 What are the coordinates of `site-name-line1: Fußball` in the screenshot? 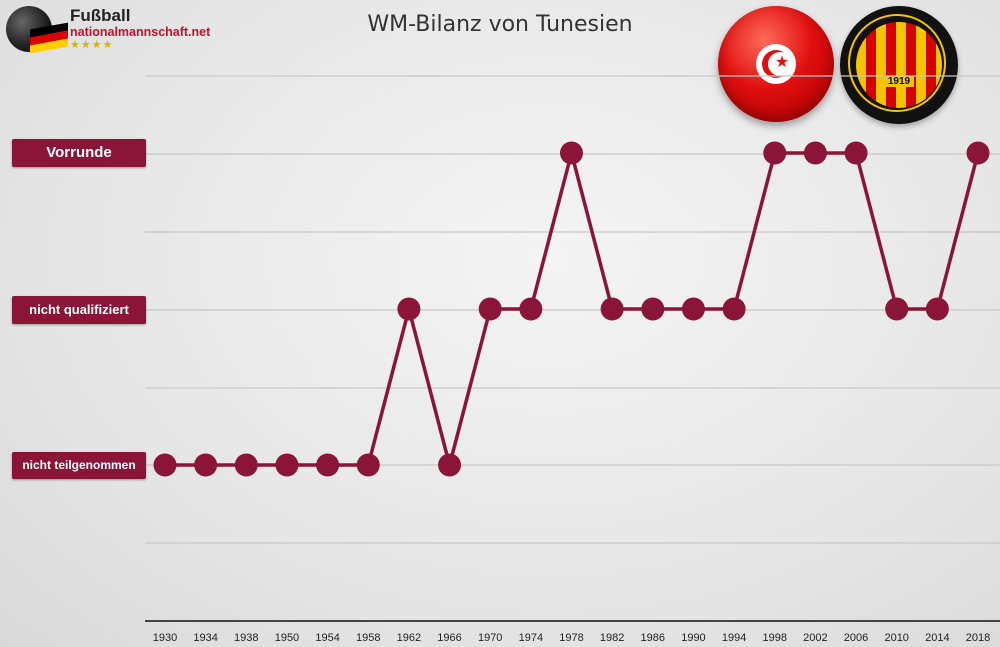 It's located at (100, 15).